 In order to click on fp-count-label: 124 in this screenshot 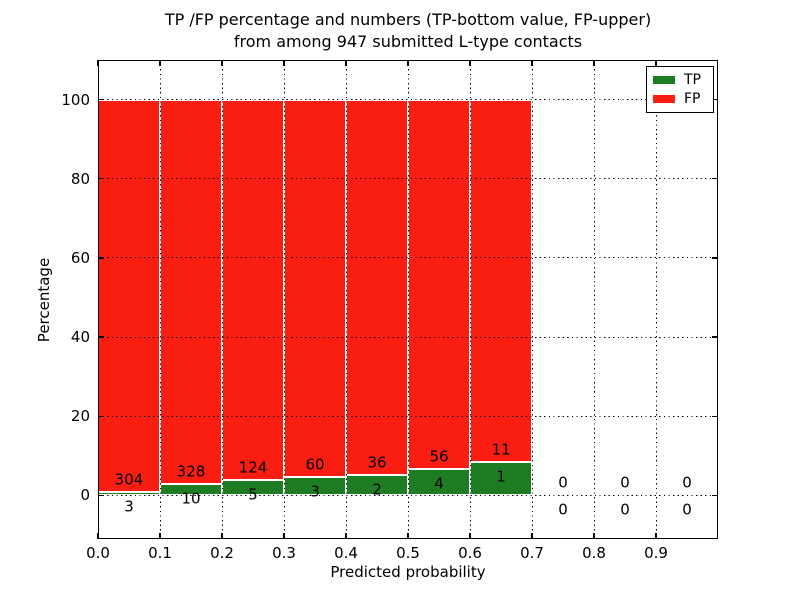, I will do `click(253, 467)`.